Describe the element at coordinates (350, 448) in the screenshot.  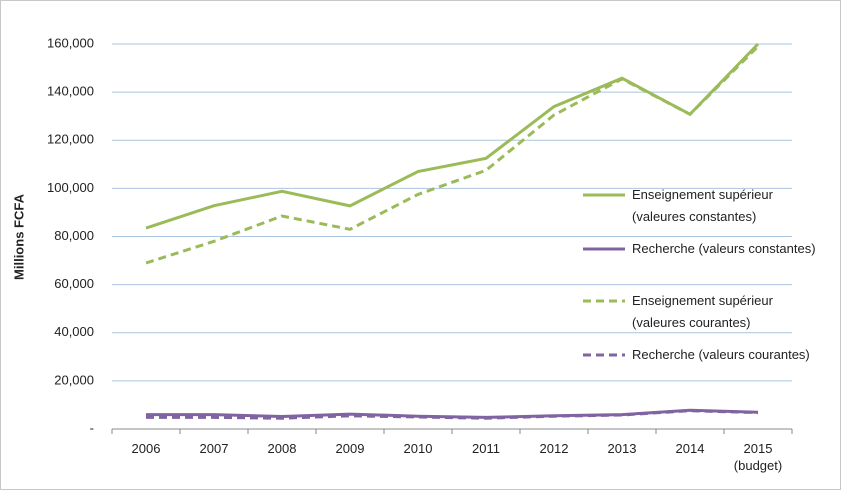
I see `x-tick-label: 2009` at that location.